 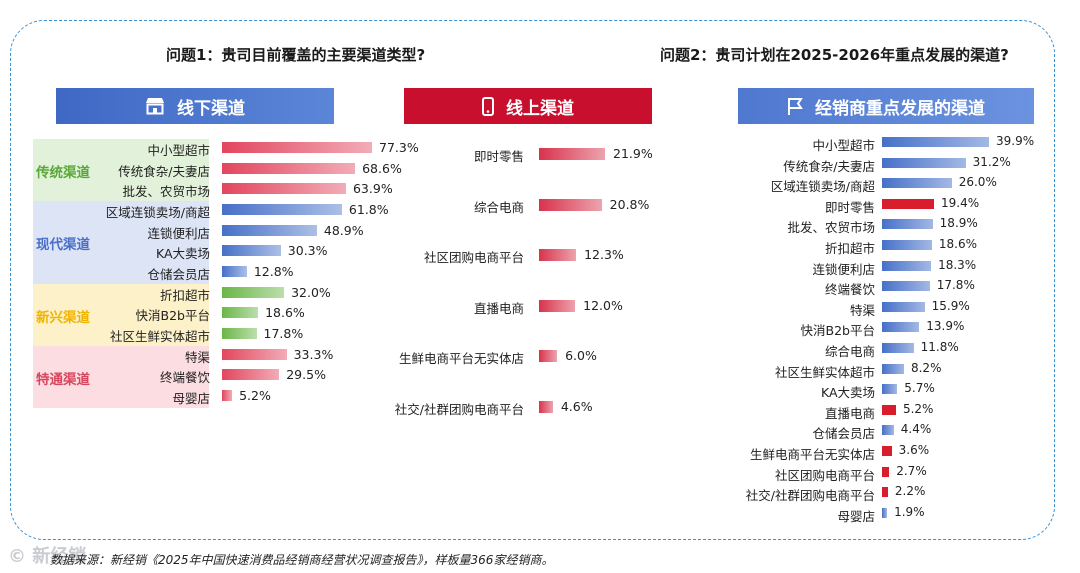 What do you see at coordinates (459, 409) in the screenshot?
I see `online-category-label: 社交/社群团购电商平台` at bounding box center [459, 409].